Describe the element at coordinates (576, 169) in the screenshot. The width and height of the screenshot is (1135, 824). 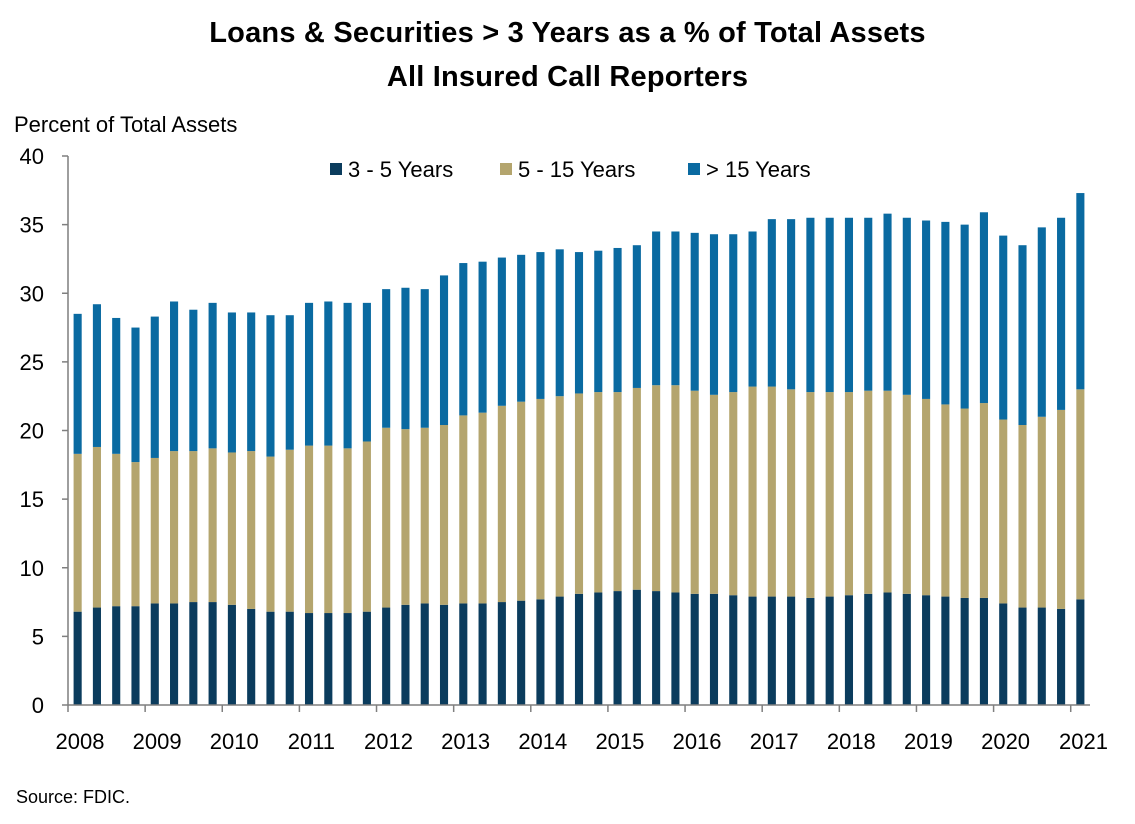
I see `legend-label: 5 - 15 Years` at that location.